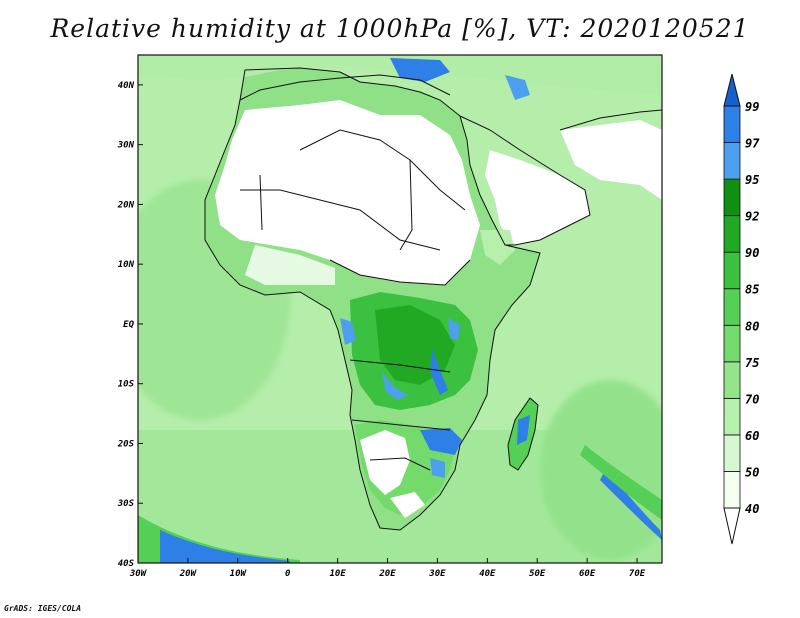  I want to click on lat-tick-label: 30N, so click(126, 146).